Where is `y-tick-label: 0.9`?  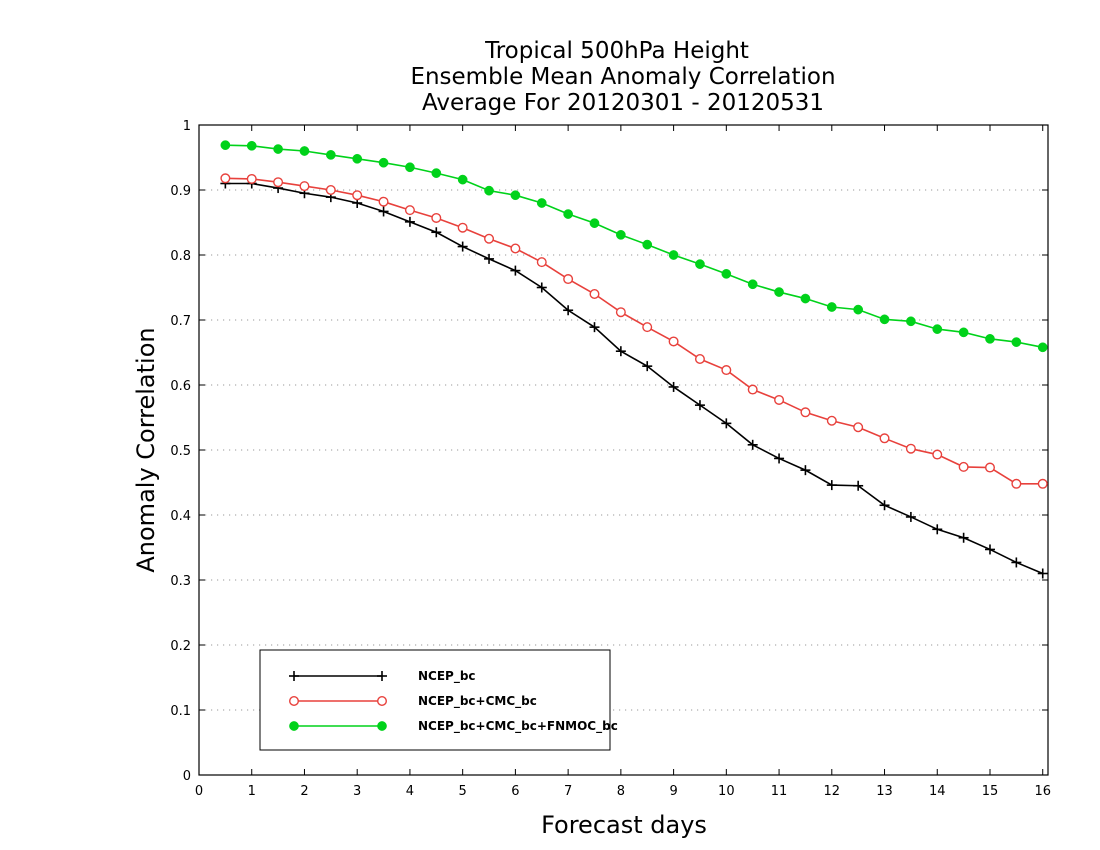 y-tick-label: 0.9 is located at coordinates (180, 191).